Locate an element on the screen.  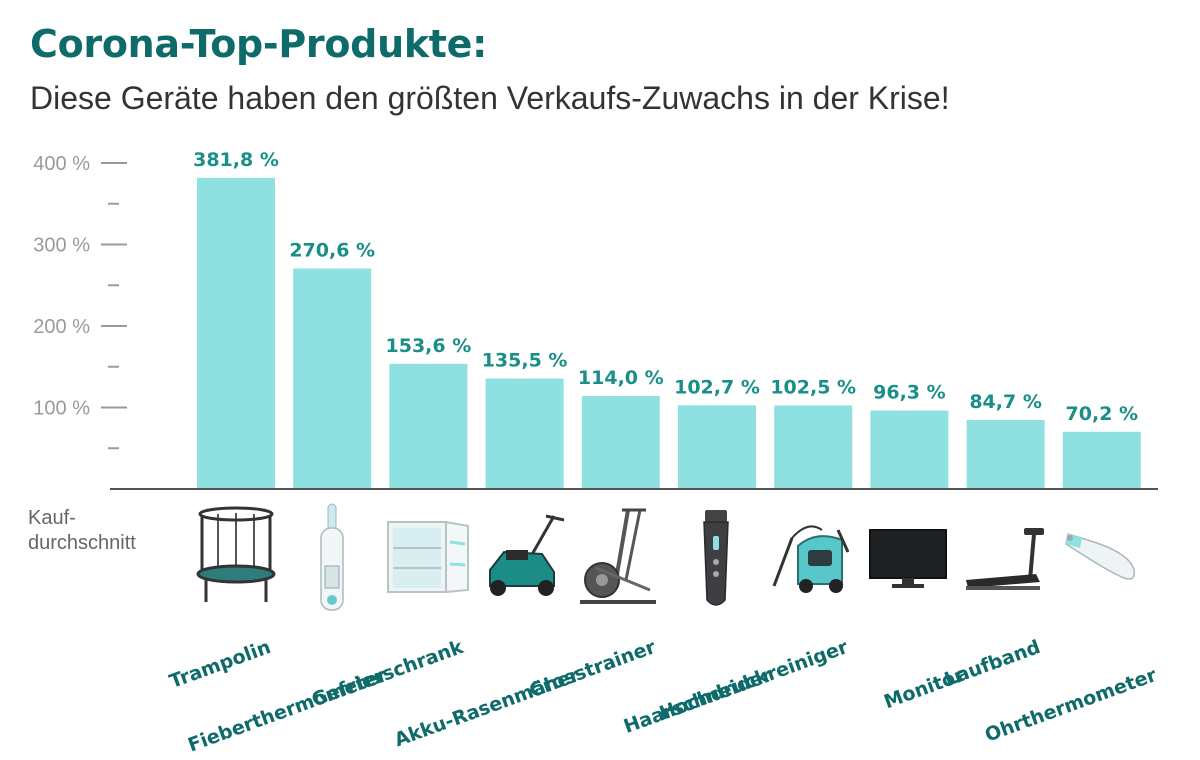
bar-value-label: 153,6 % is located at coordinates (429, 346).